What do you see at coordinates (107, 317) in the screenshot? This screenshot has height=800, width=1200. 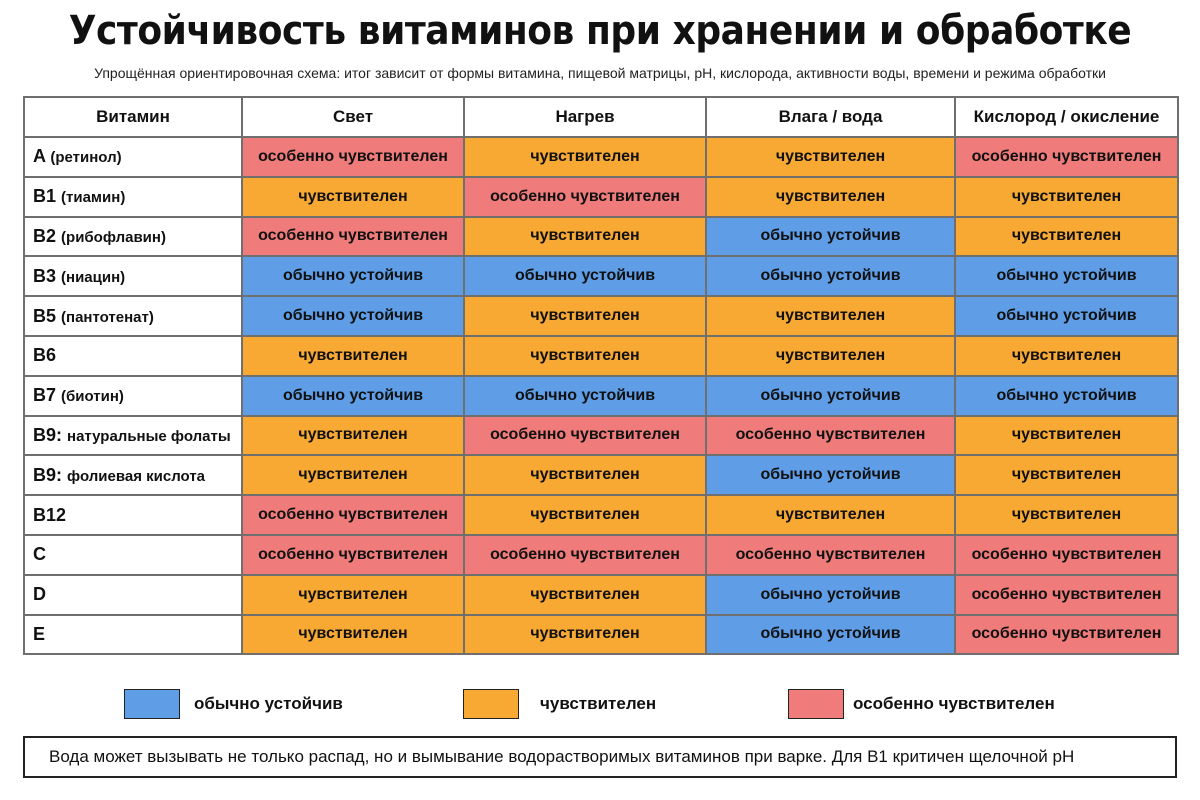 I see `vitamin-detail: (пантотенат)` at bounding box center [107, 317].